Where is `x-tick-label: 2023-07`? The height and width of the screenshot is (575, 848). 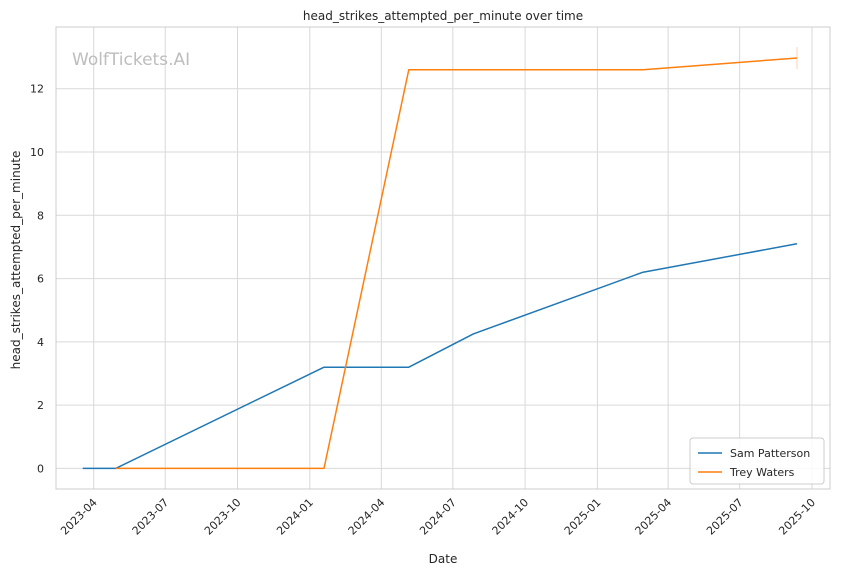
x-tick-label: 2023-07 is located at coordinates (151, 517).